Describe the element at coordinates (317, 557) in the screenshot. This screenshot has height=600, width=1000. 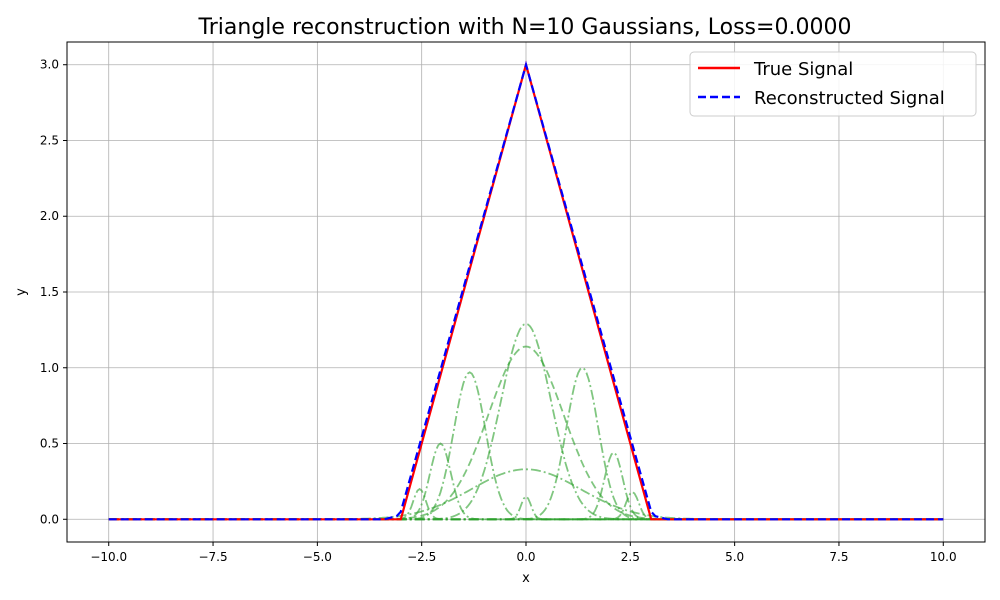
I see `x-tick-label: −5.0` at that location.